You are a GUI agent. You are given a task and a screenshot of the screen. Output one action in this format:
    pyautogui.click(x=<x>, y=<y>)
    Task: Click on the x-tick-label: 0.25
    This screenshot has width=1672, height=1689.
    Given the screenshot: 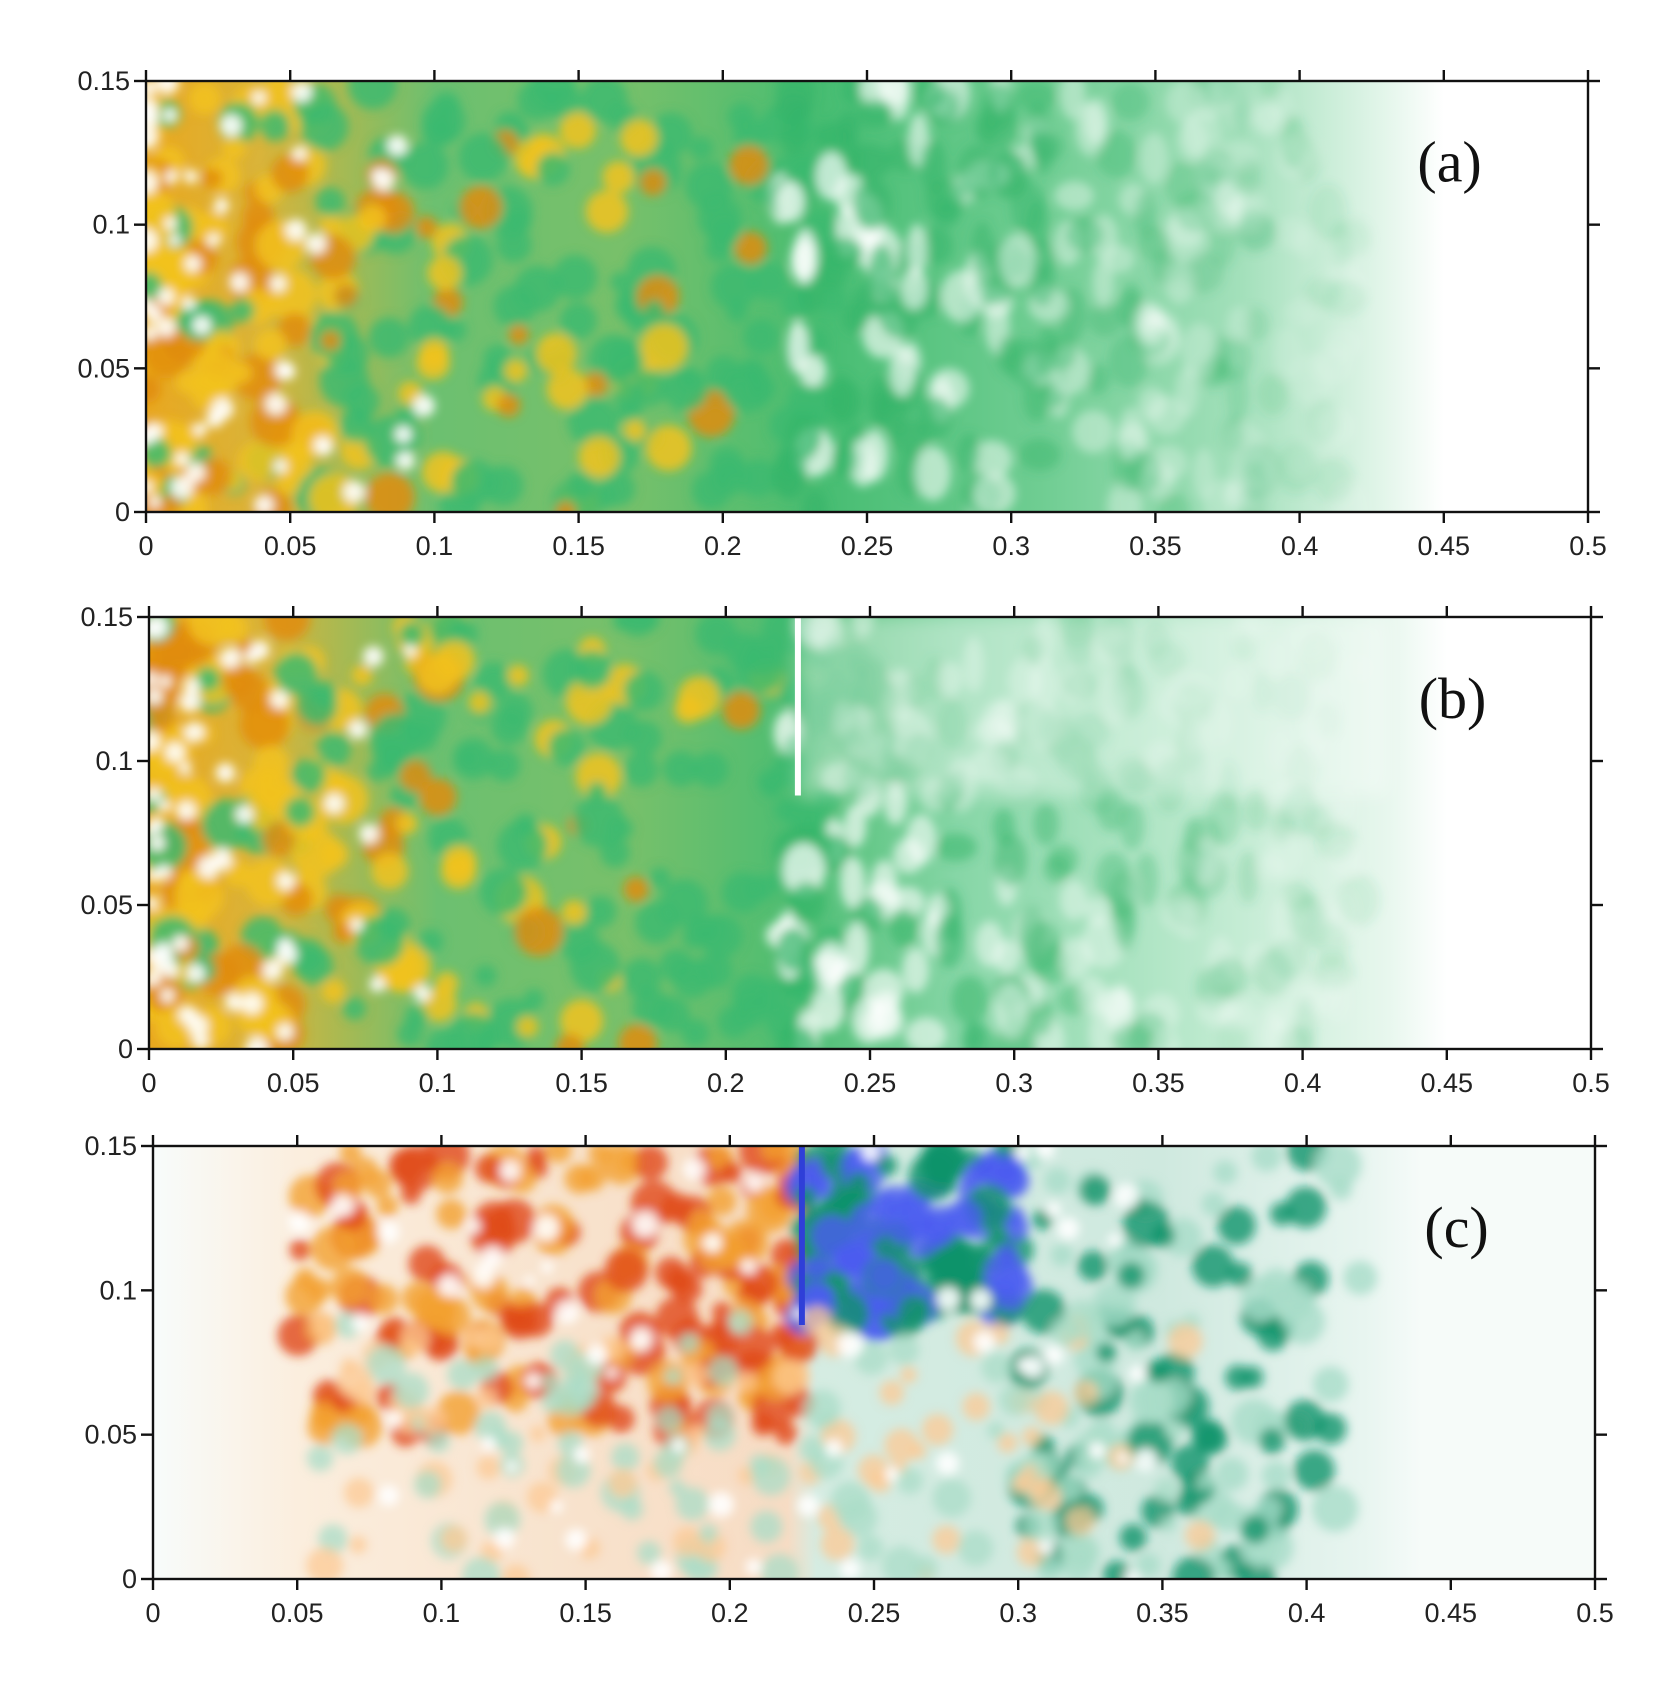 What is the action you would take?
    pyautogui.click(x=874, y=1613)
    